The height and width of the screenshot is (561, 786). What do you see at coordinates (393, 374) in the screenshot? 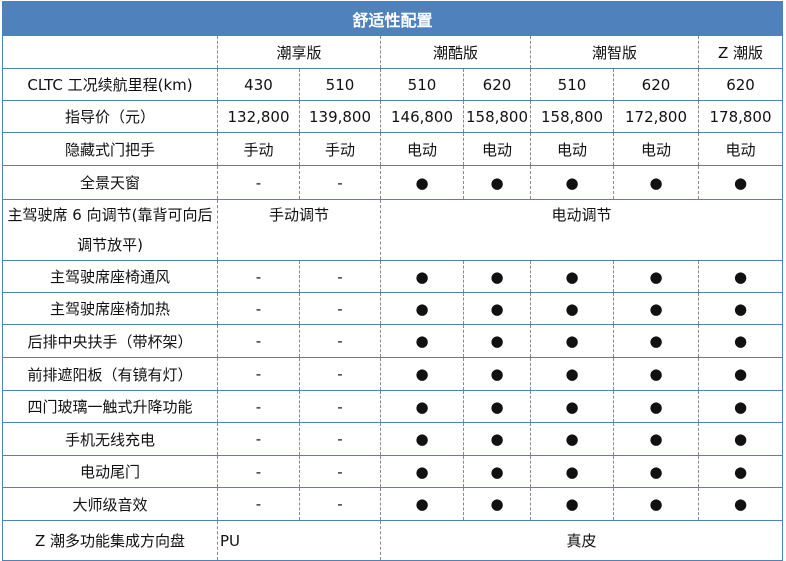
I see `feature-row: 前排遮阳板（有镜有灯） - - ● ● ● ● ●` at bounding box center [393, 374].